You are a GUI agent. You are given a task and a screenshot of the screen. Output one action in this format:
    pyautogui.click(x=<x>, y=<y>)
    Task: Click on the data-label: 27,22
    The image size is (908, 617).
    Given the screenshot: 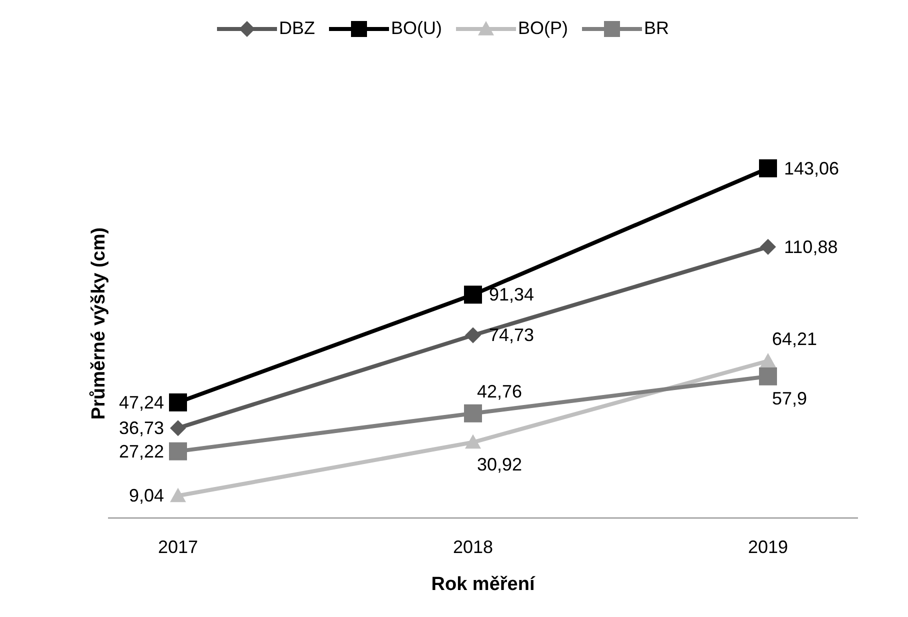 What is the action you would take?
    pyautogui.click(x=141, y=451)
    